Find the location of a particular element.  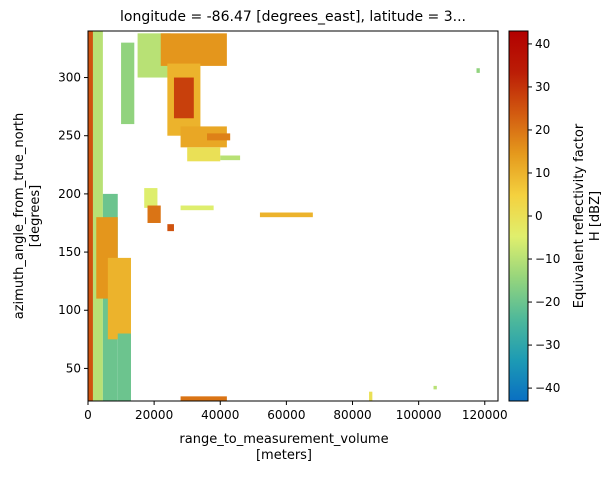

y-axis: 50 100 150 200 250 300 is located at coordinates (73, 223).